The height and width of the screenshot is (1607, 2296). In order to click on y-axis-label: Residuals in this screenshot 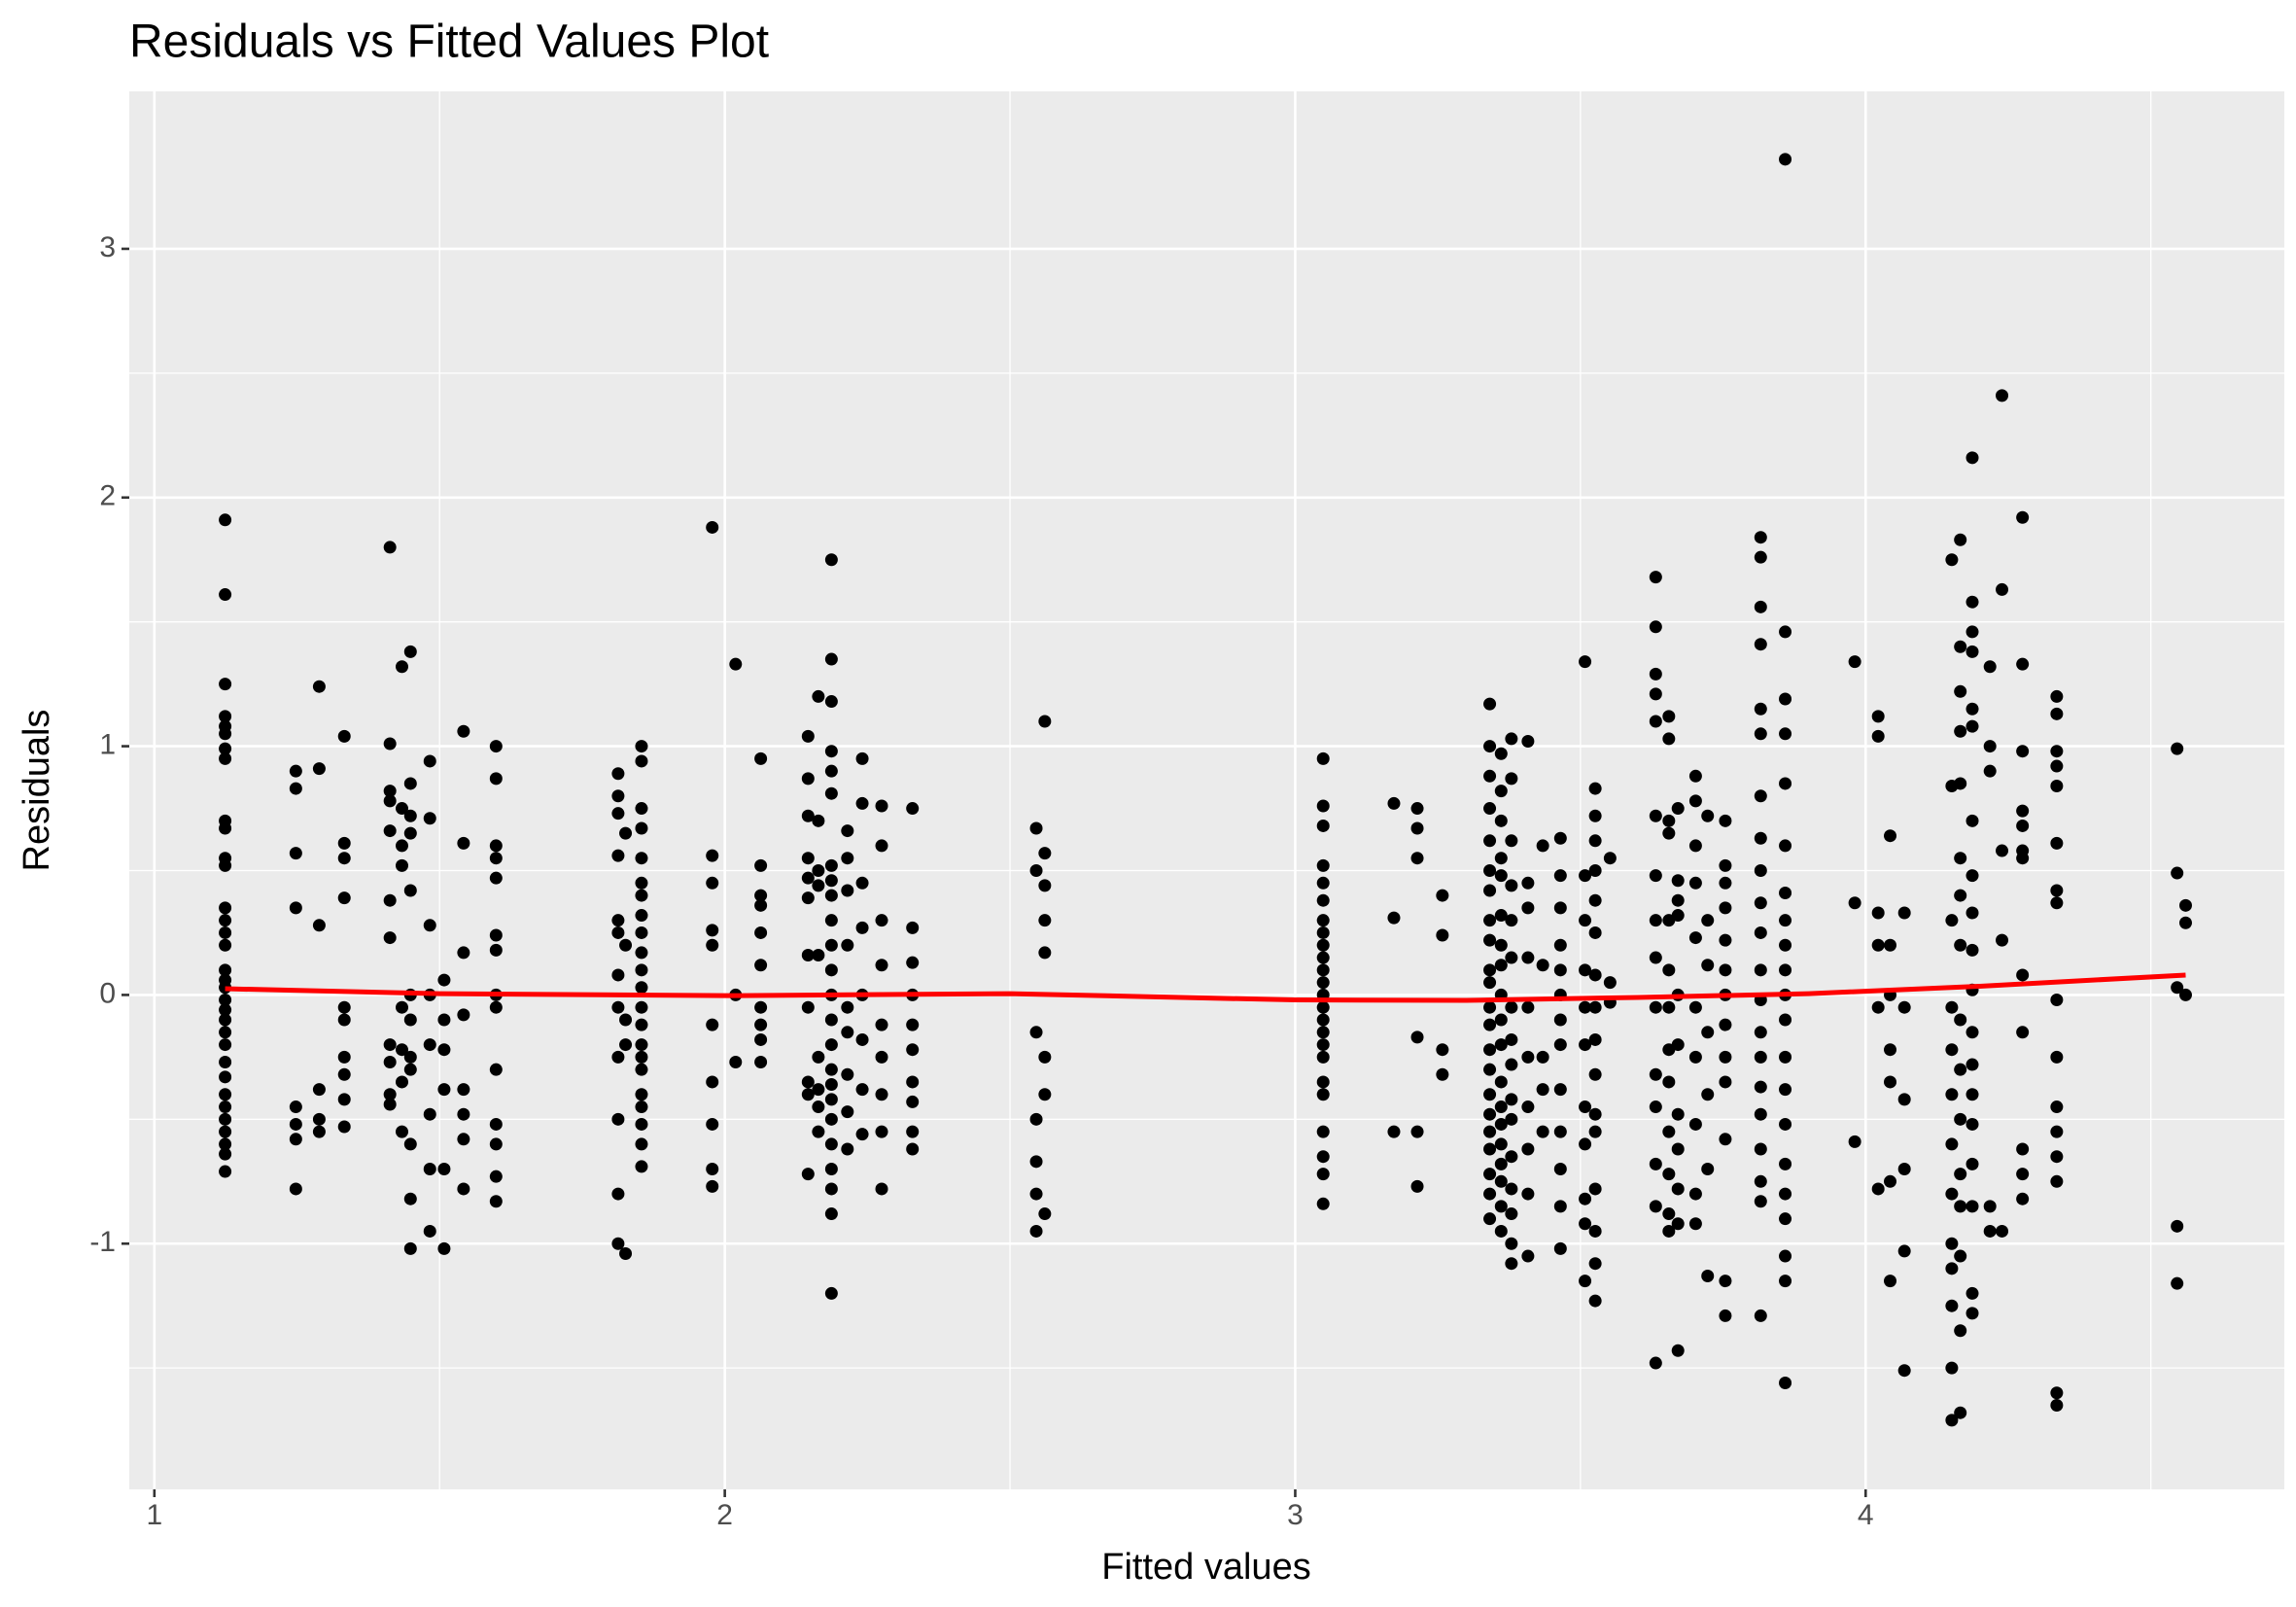, I will do `click(37, 791)`.